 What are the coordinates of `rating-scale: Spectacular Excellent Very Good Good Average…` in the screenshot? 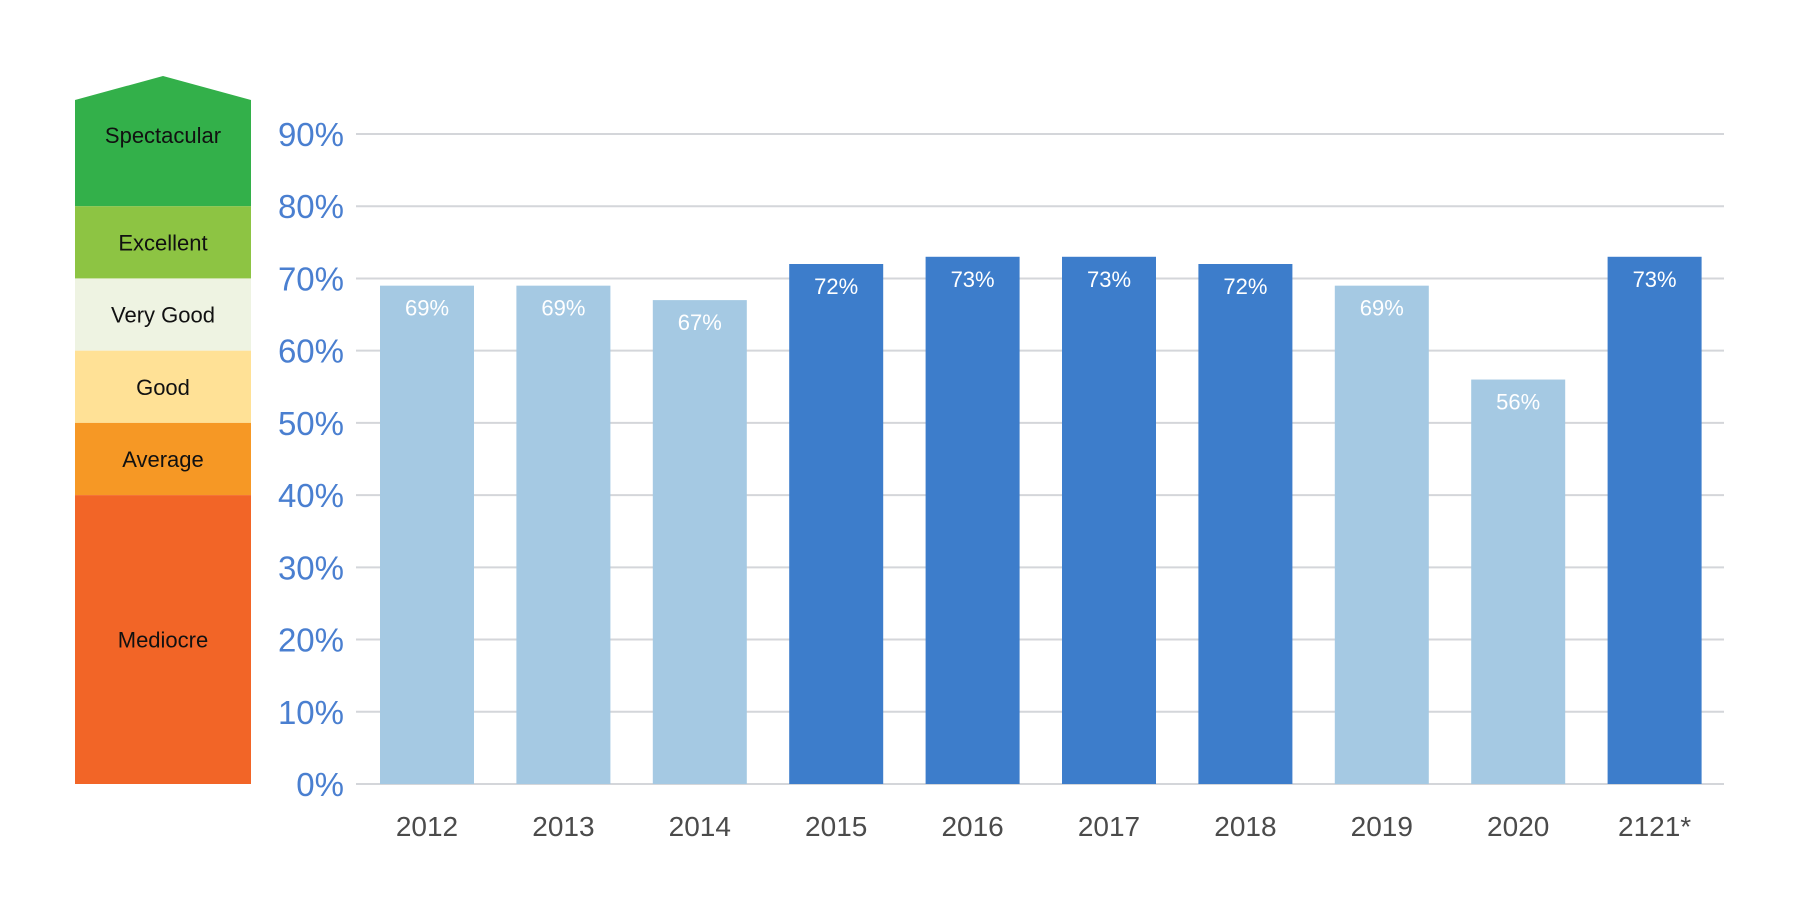 It's located at (163, 430).